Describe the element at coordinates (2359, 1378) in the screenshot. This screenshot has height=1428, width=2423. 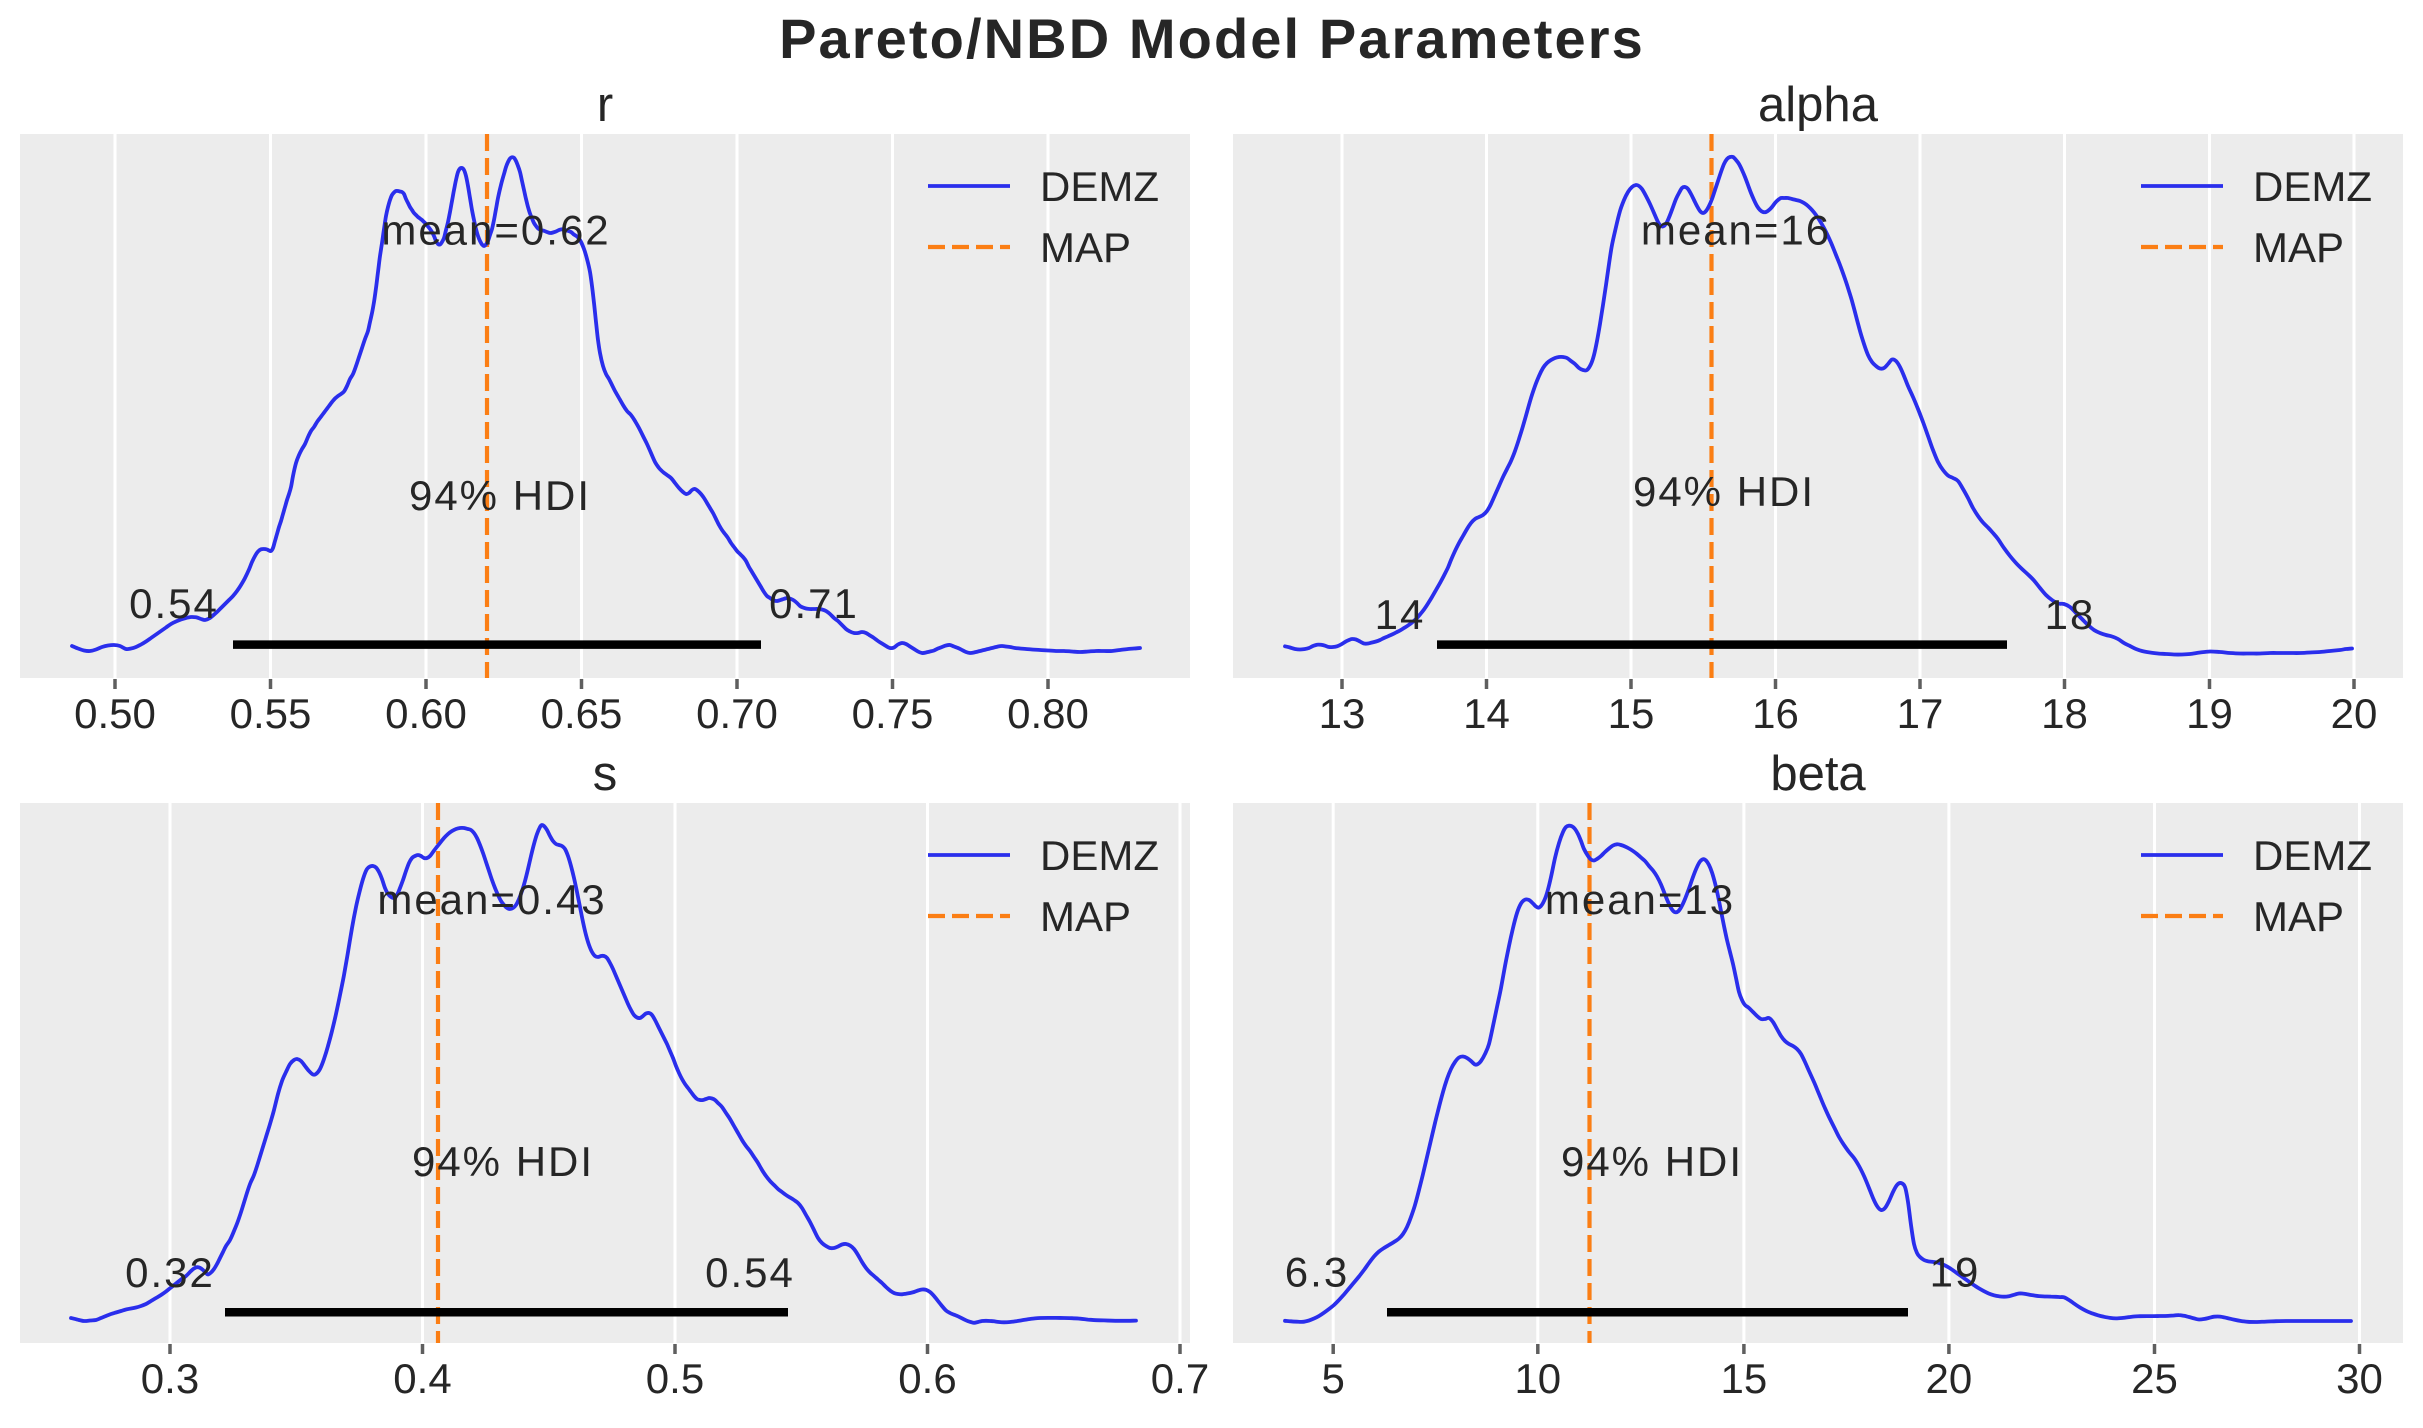
I see `svg-text: 30` at that location.